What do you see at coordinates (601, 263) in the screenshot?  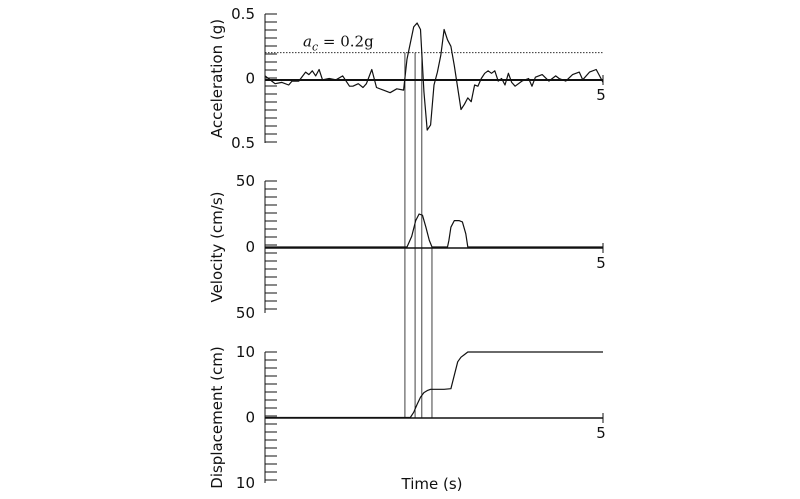 I see `velocity-x-tick-label: 5` at bounding box center [601, 263].